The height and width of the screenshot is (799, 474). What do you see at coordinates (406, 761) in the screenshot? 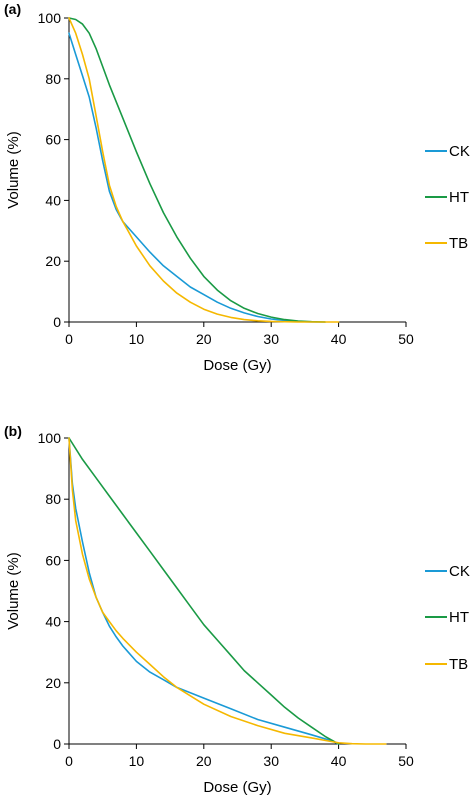
I see `panel-b-x-tick-label: 50` at bounding box center [406, 761].